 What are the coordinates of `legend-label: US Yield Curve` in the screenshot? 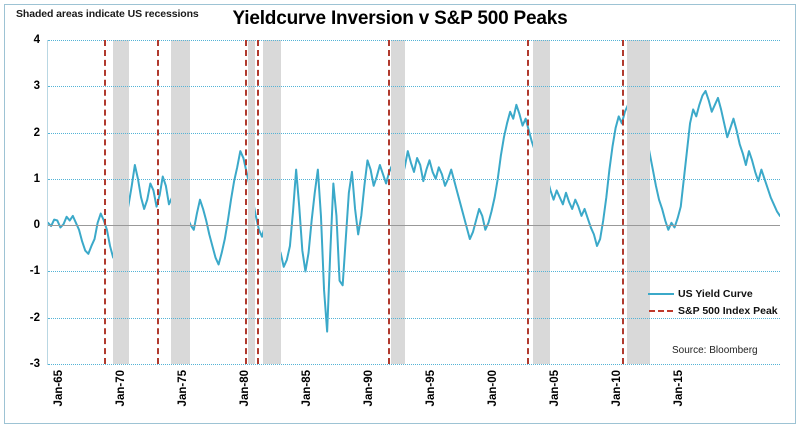 It's located at (715, 293).